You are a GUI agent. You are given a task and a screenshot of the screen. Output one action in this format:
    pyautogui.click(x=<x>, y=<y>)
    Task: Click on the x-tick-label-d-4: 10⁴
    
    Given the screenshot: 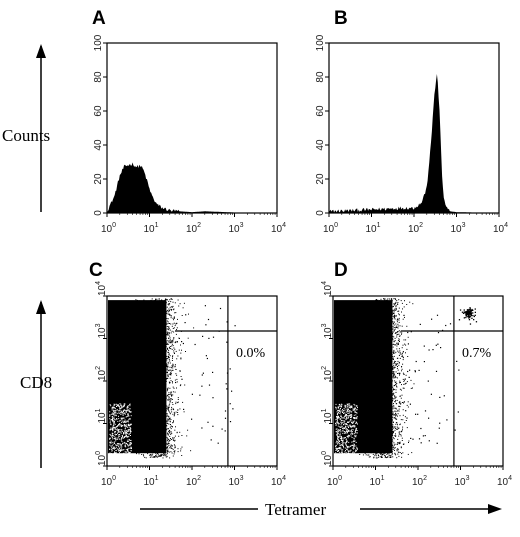 What is the action you would take?
    pyautogui.click(x=504, y=481)
    